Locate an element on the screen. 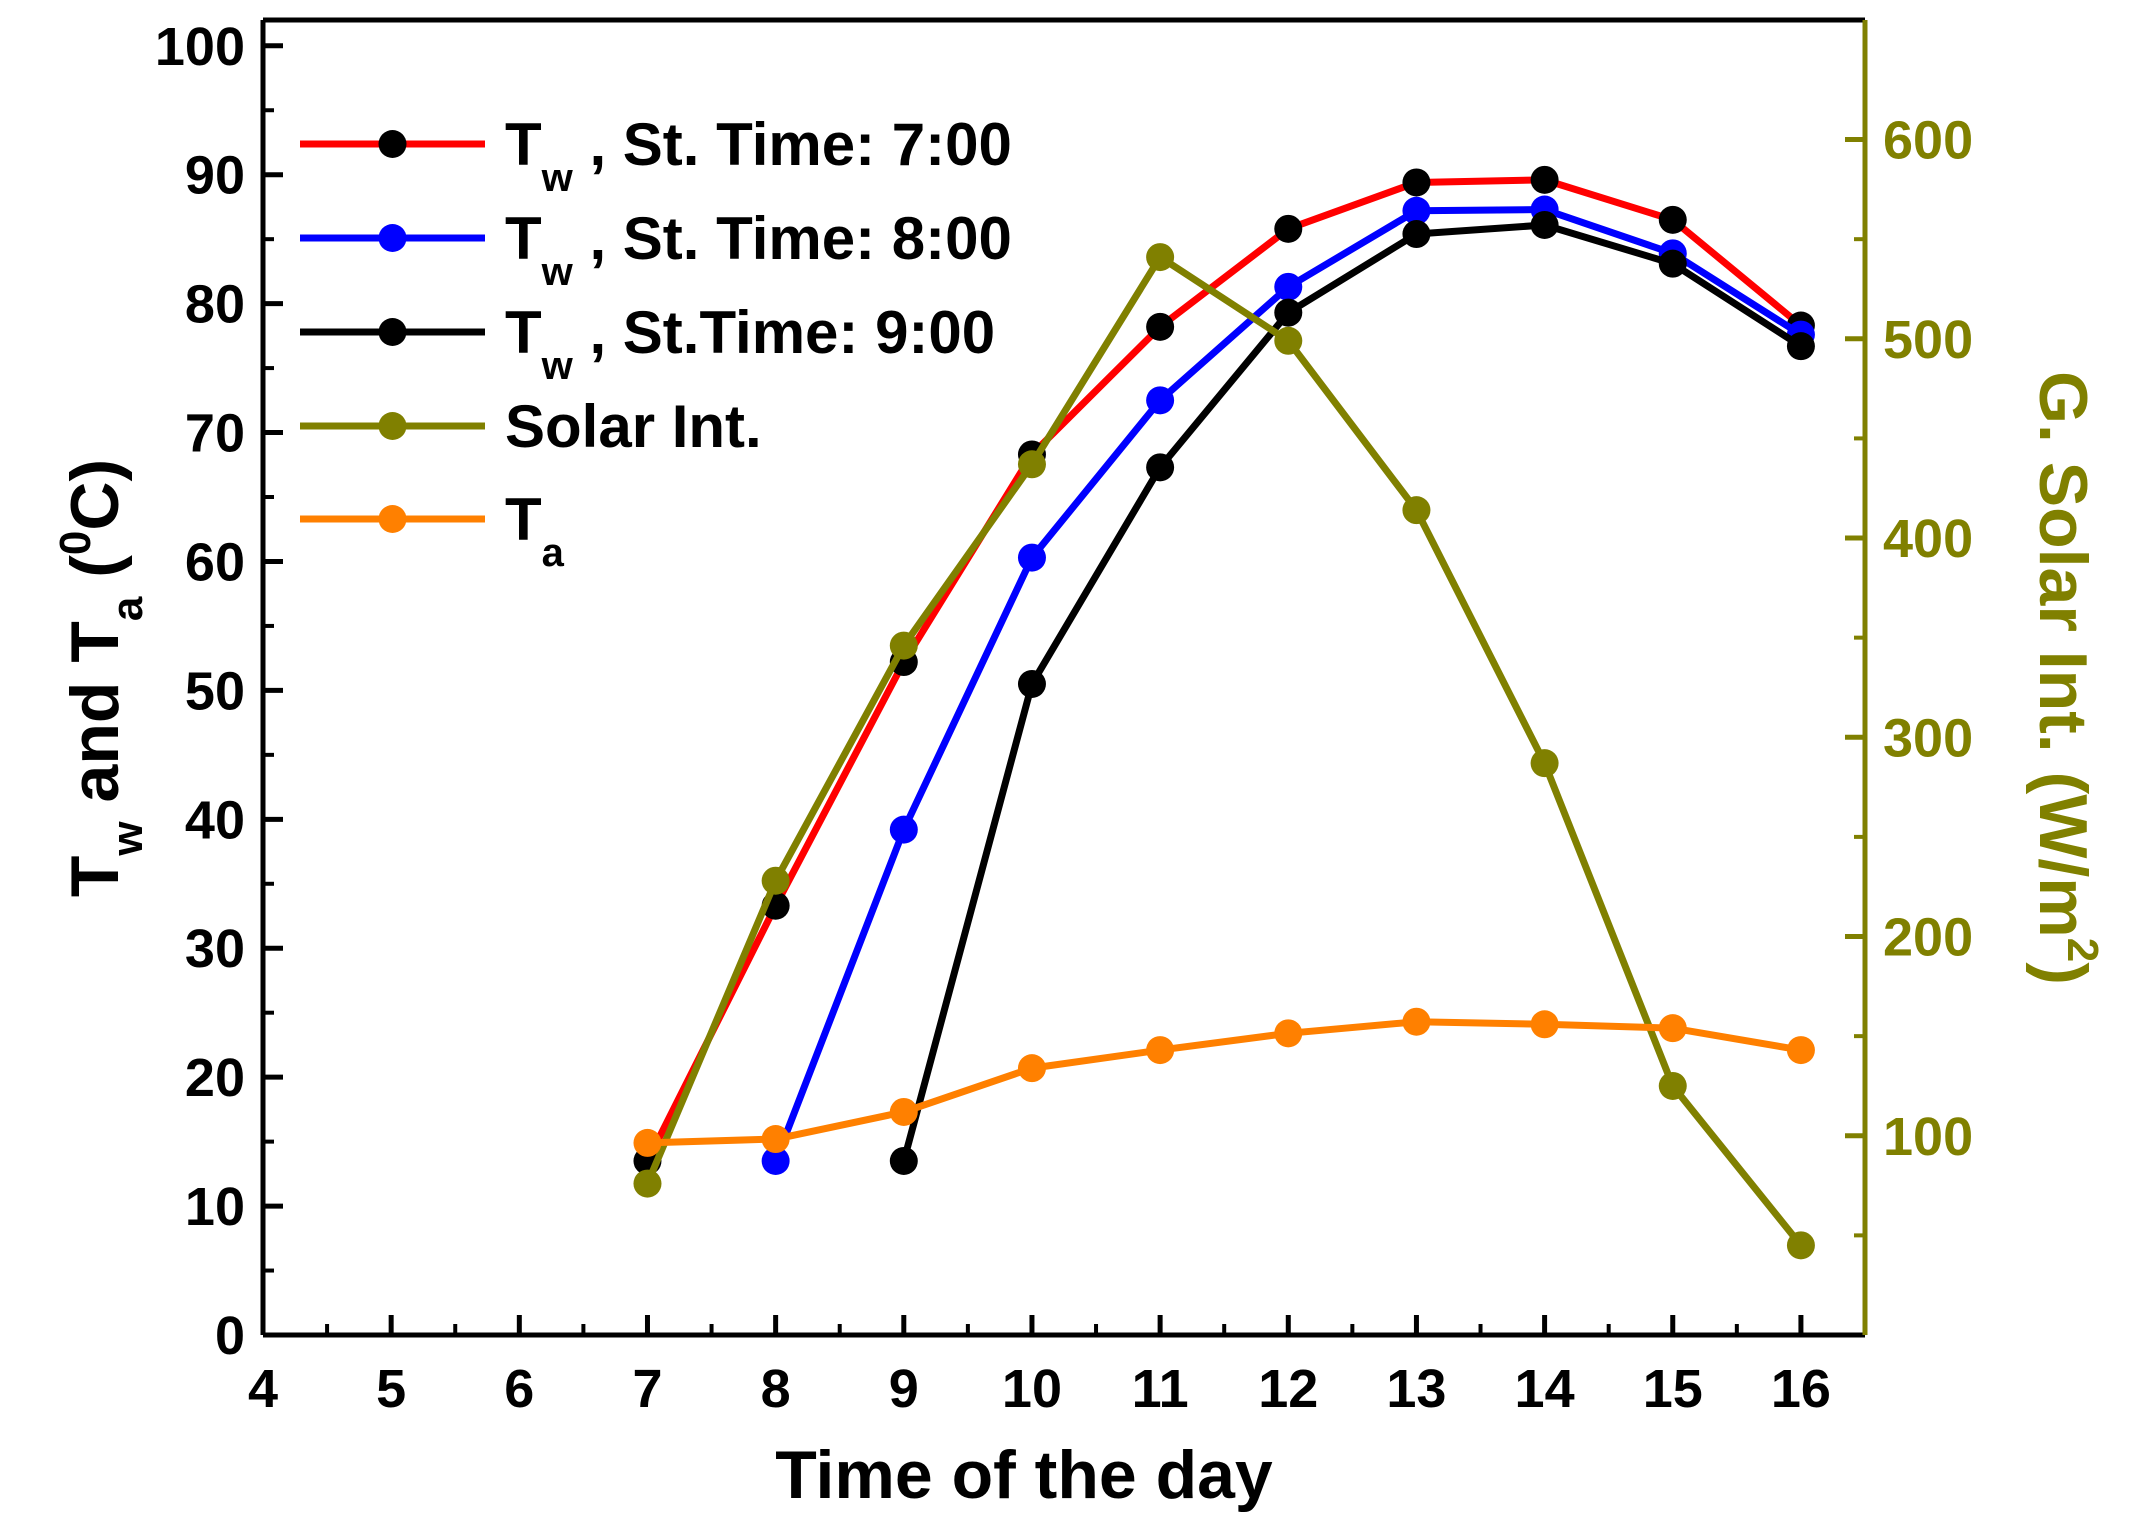 This screenshot has width=2129, height=1527. y-tick-label: 30 is located at coordinates (215, 949).